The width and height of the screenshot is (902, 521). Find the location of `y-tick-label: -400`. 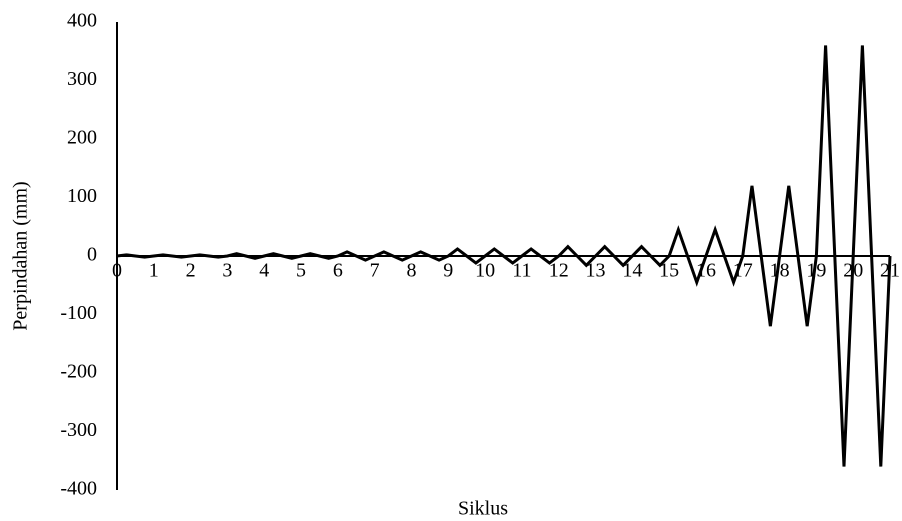

y-tick-label: -400 is located at coordinates (78, 489).